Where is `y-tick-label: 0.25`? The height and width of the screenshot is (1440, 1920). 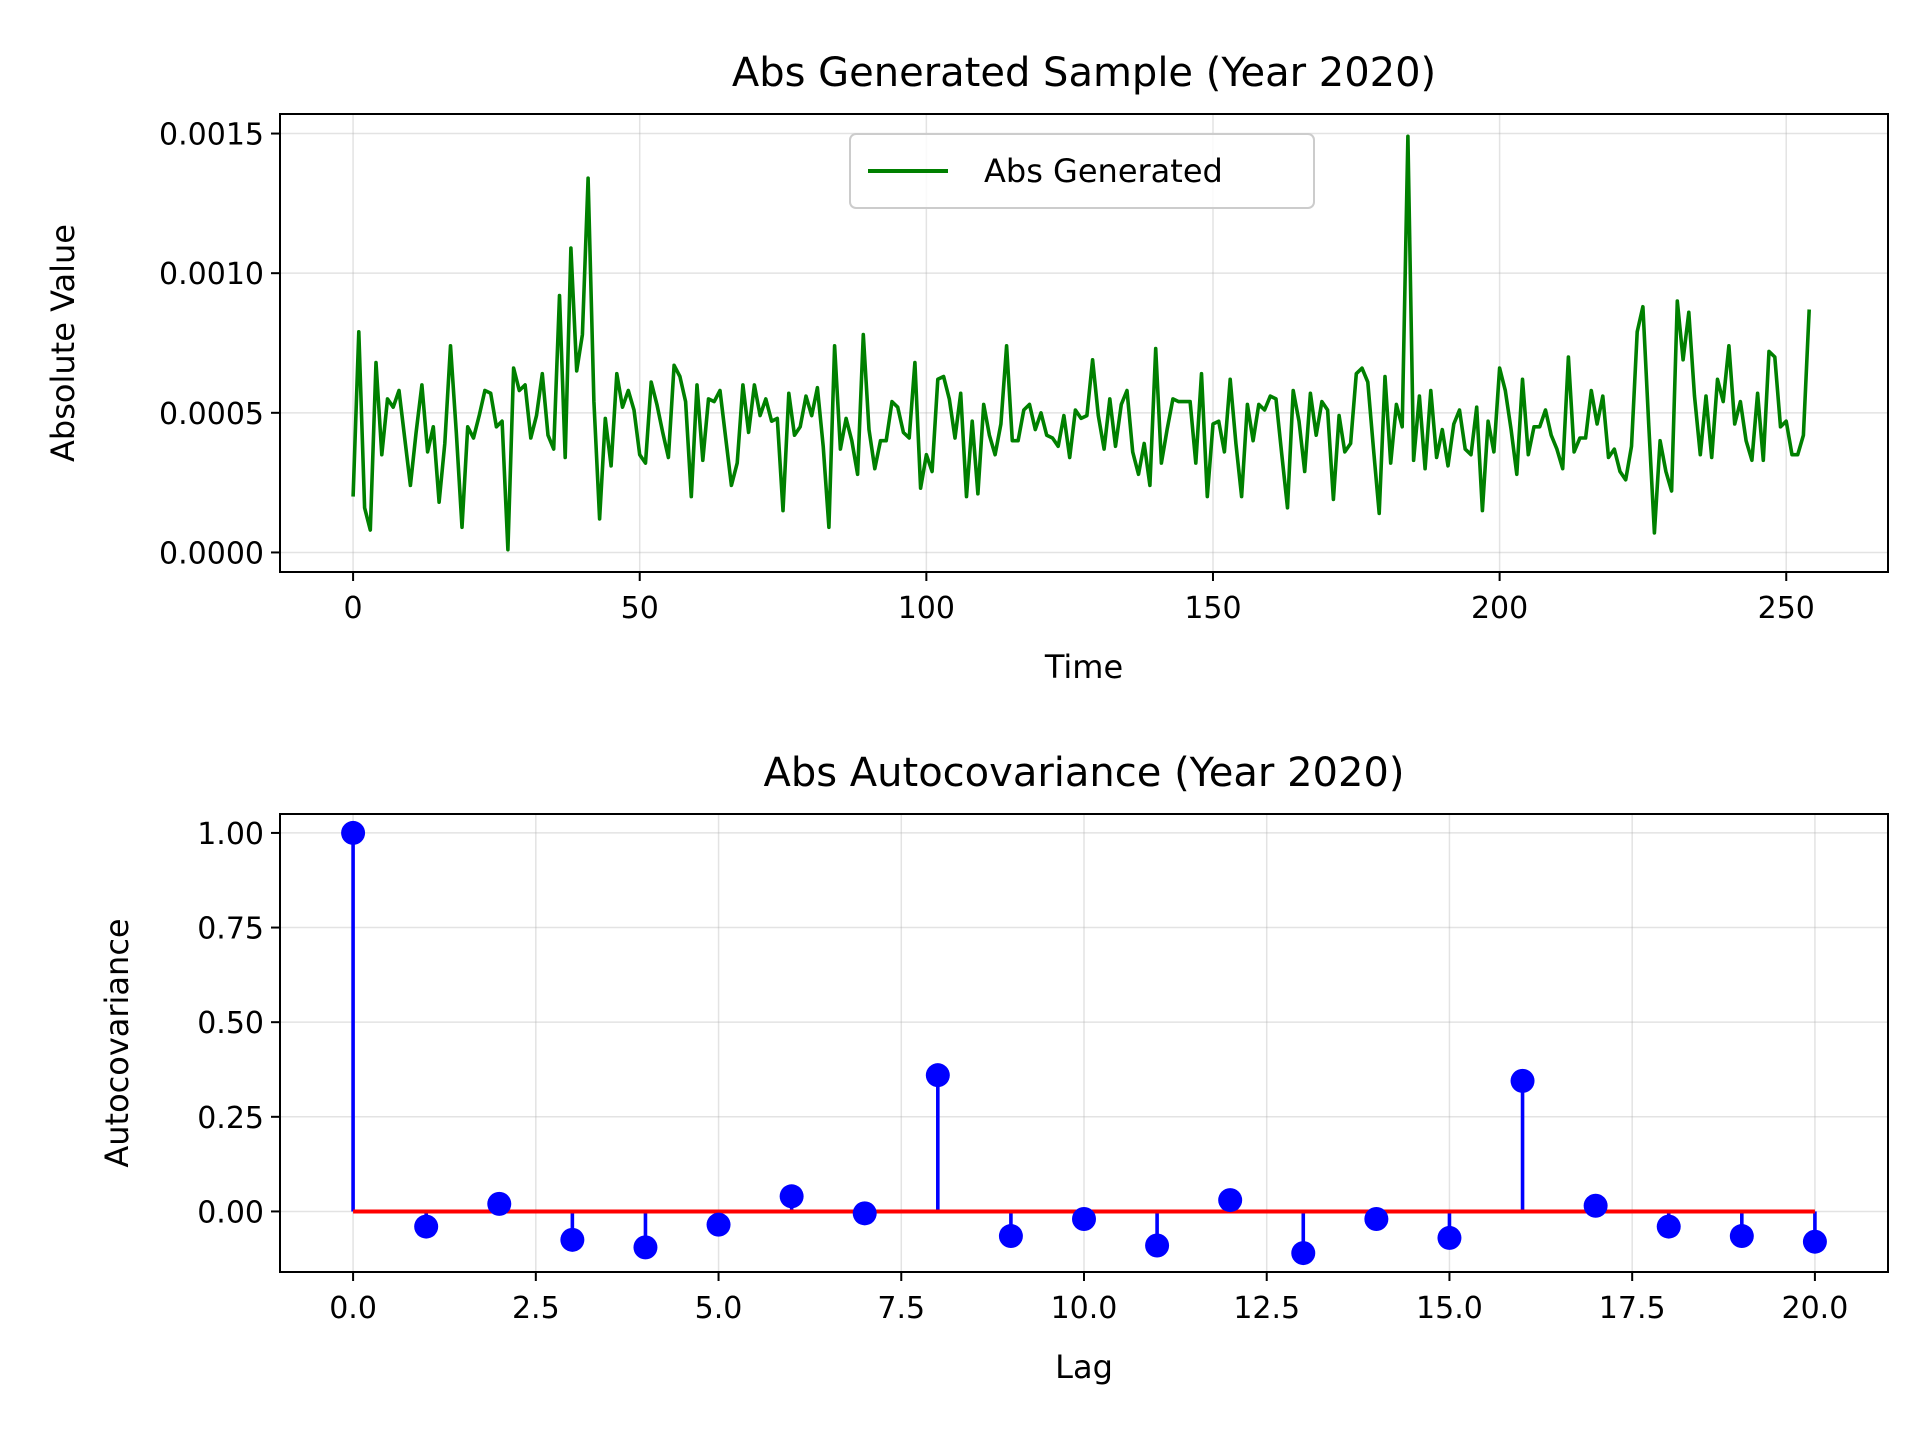 y-tick-label: 0.25 is located at coordinates (230, 1118).